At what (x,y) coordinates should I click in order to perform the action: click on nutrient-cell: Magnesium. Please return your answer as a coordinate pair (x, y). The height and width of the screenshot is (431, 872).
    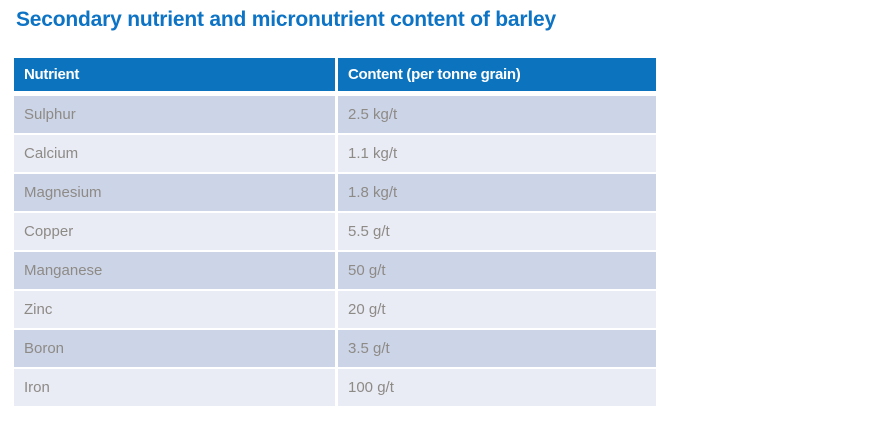
    Looking at the image, I should click on (174, 192).